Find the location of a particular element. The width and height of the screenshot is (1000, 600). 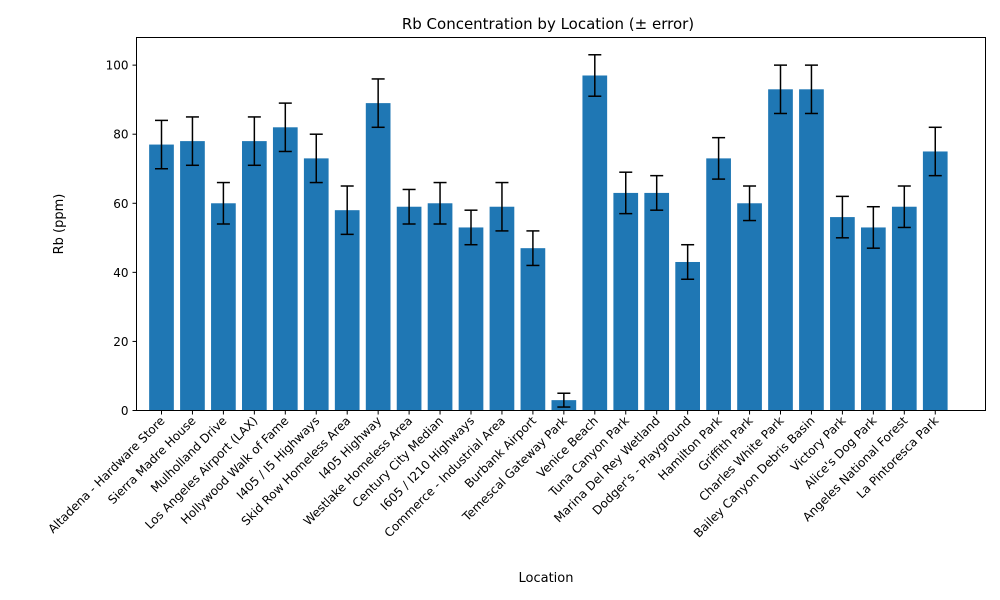

y-tick-label: 80 is located at coordinates (120, 135).